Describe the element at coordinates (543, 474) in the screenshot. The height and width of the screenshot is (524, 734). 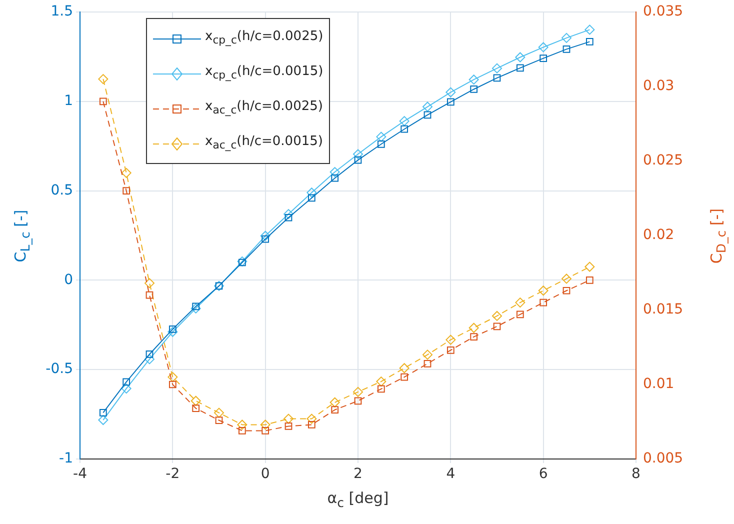
I see `x-tick-label: 6` at that location.